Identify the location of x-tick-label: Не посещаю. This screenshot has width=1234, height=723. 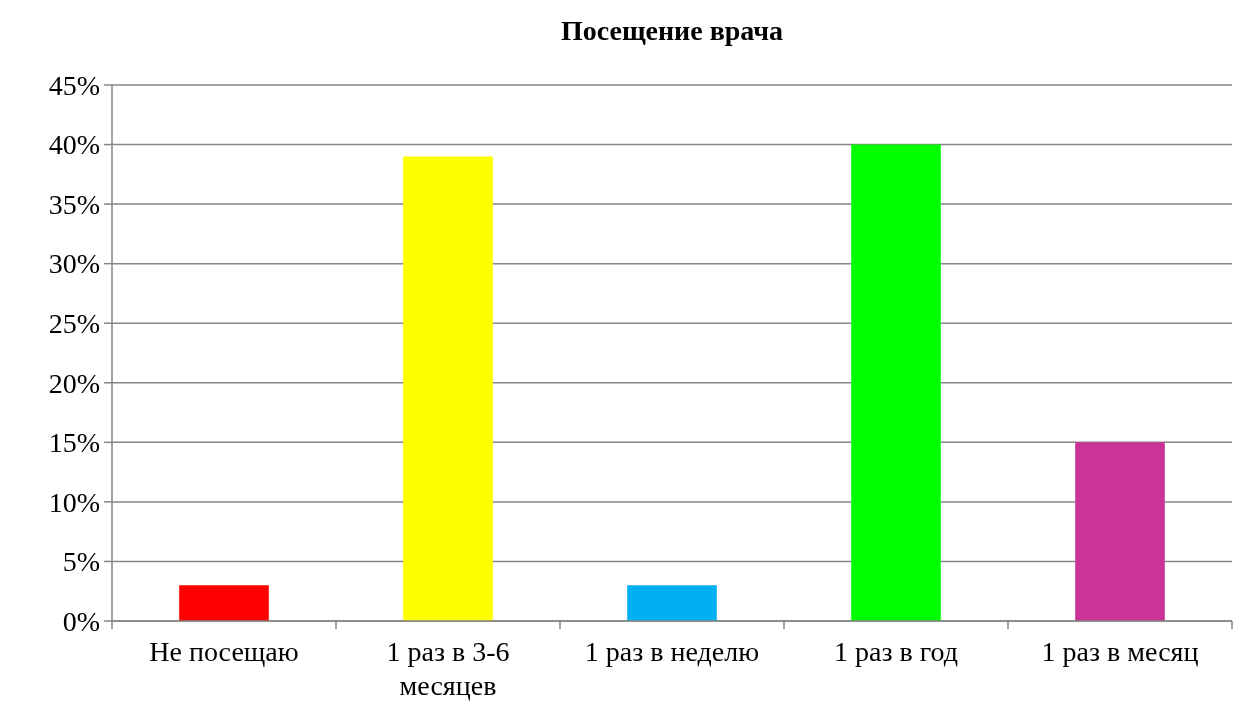
(224, 651).